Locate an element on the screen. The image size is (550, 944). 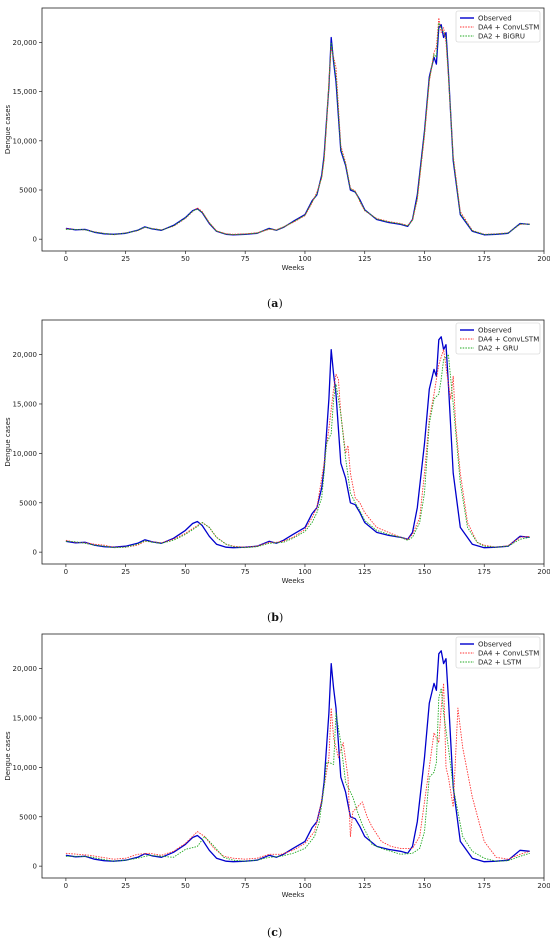
legend-label: DA2 + LSTM is located at coordinates (499, 663).